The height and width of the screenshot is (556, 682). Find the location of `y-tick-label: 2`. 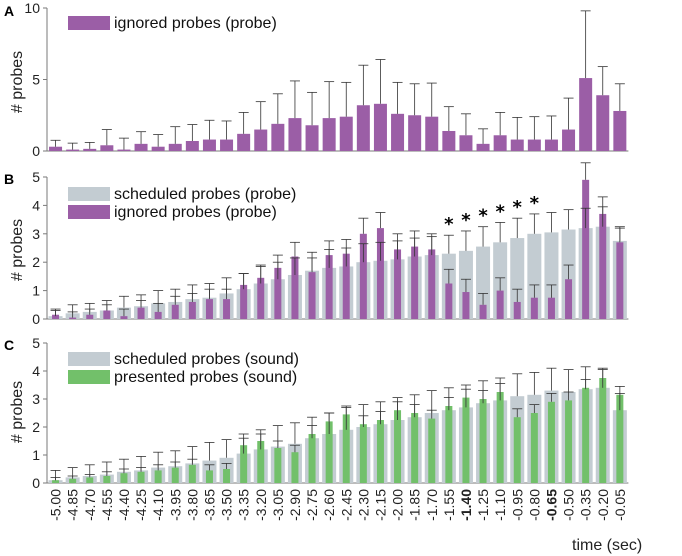

y-tick-label: 2 is located at coordinates (36, 262).